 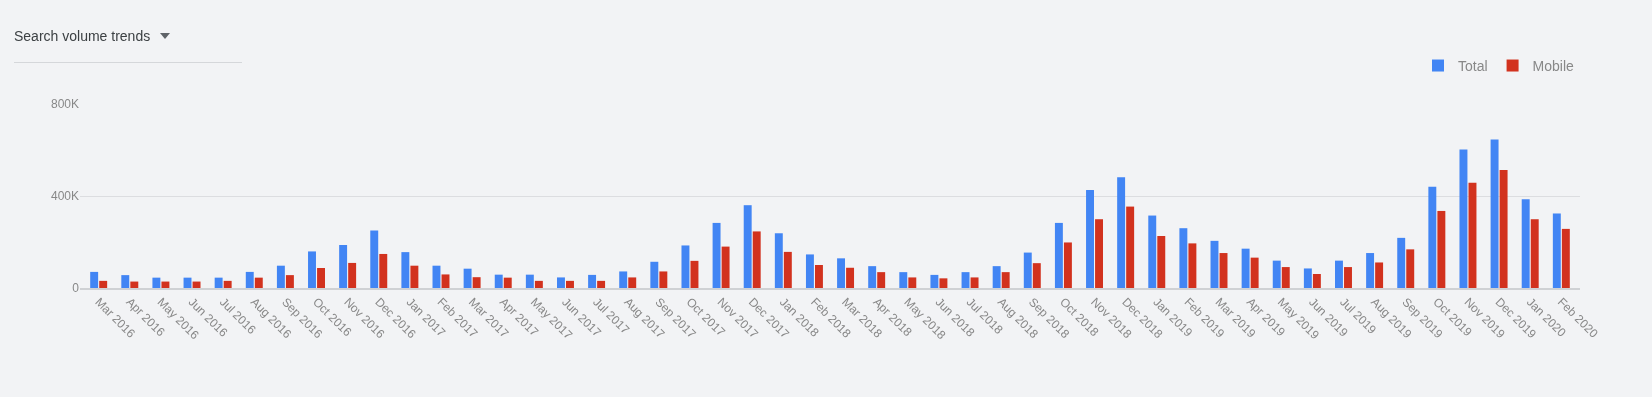 What do you see at coordinates (1473, 65) in the screenshot?
I see `legend-label: Total` at bounding box center [1473, 65].